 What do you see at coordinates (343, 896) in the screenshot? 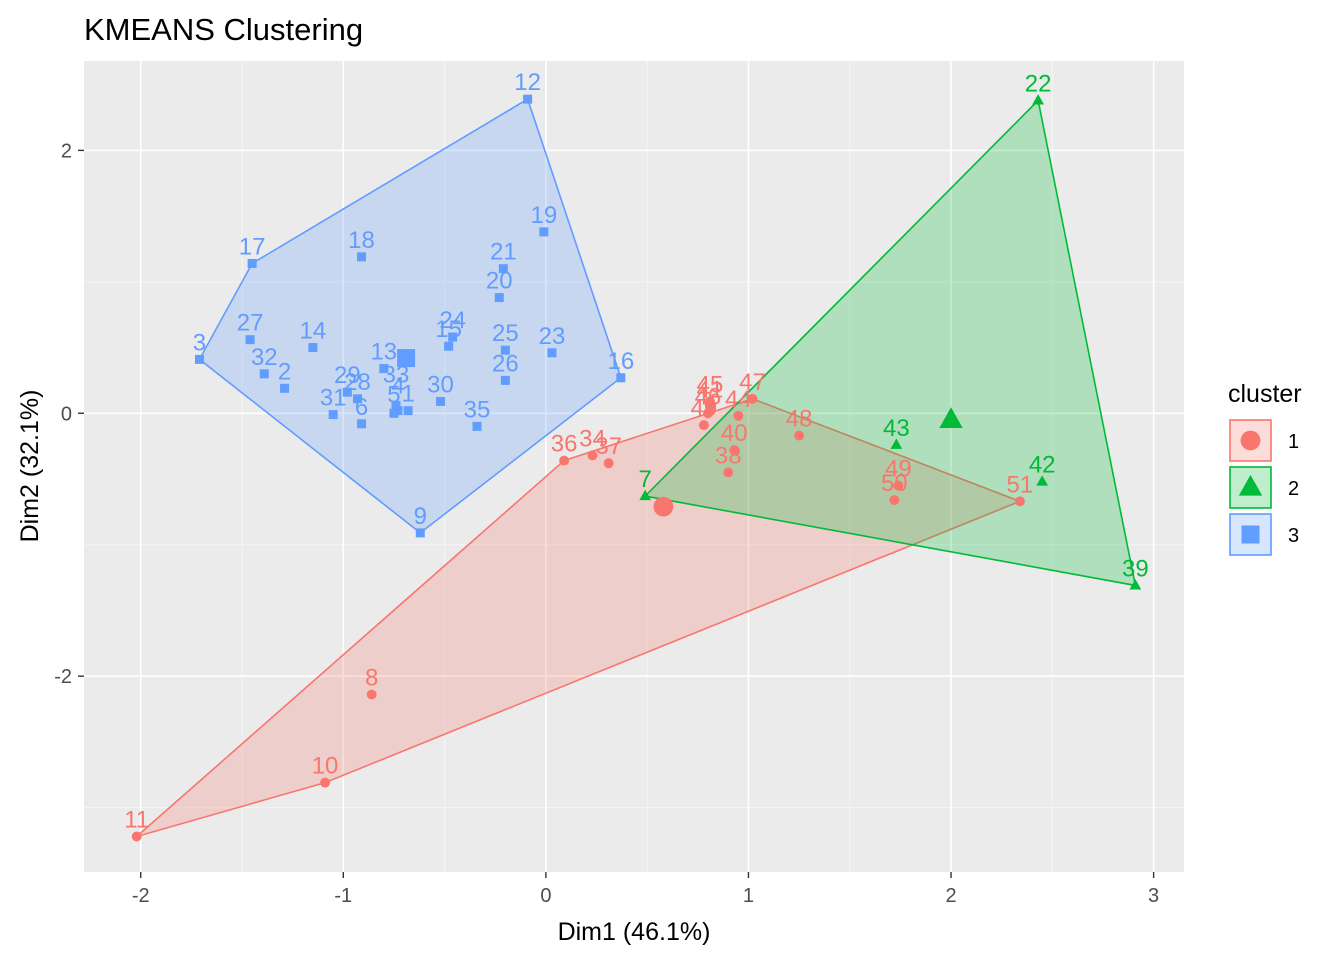
I see `x-tick-label: -1` at bounding box center [343, 896].